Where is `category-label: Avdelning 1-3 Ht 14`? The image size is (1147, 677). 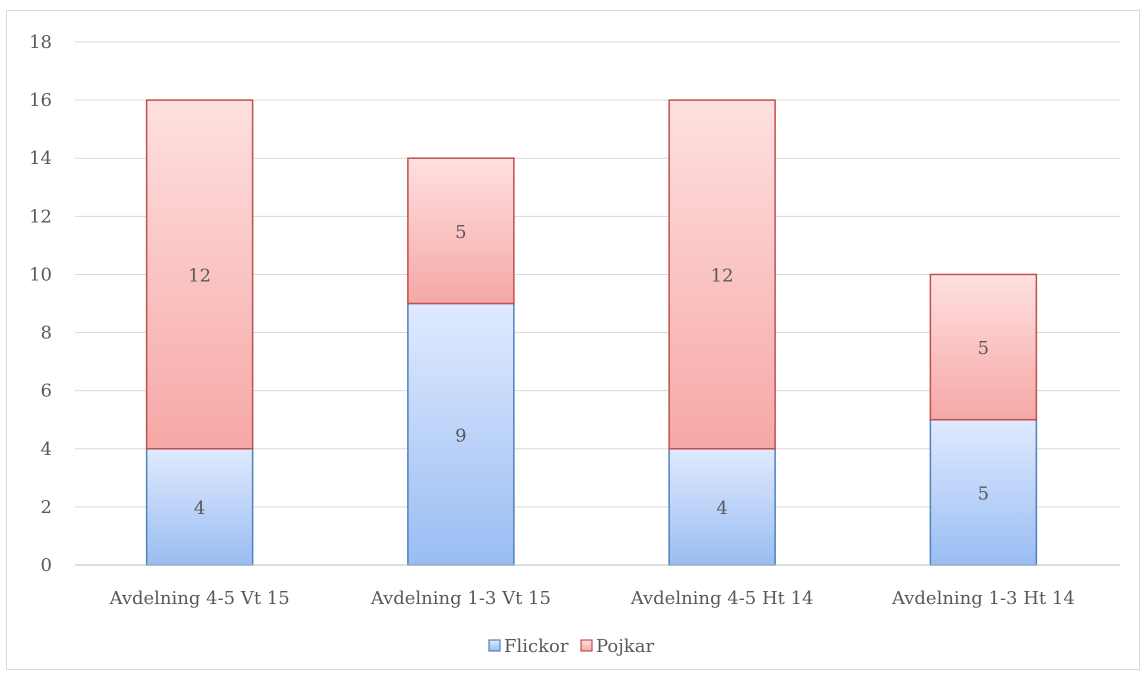
category-label: Avdelning 1-3 Ht 14 is located at coordinates (983, 598).